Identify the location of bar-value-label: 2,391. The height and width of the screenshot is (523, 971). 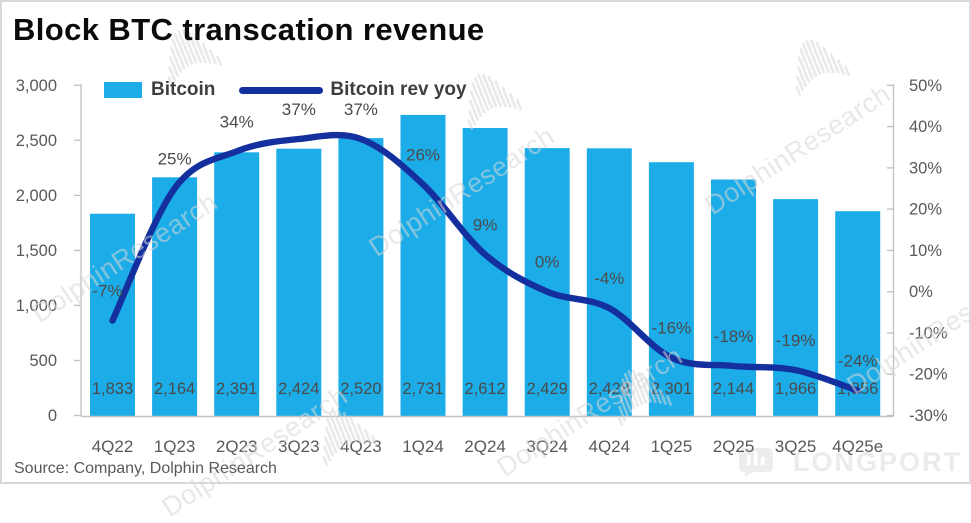
(236, 389).